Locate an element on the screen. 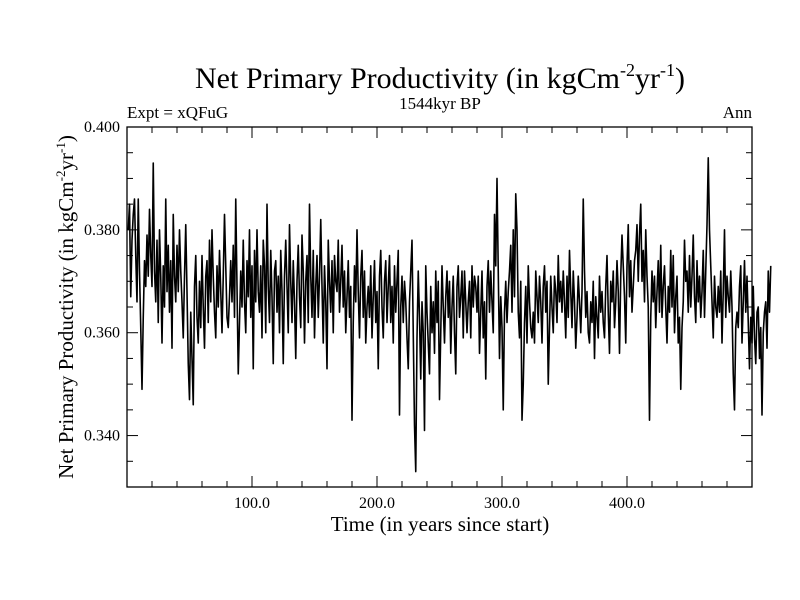 The height and width of the screenshot is (600, 800). x-tick-label: 100.0 is located at coordinates (252, 503).